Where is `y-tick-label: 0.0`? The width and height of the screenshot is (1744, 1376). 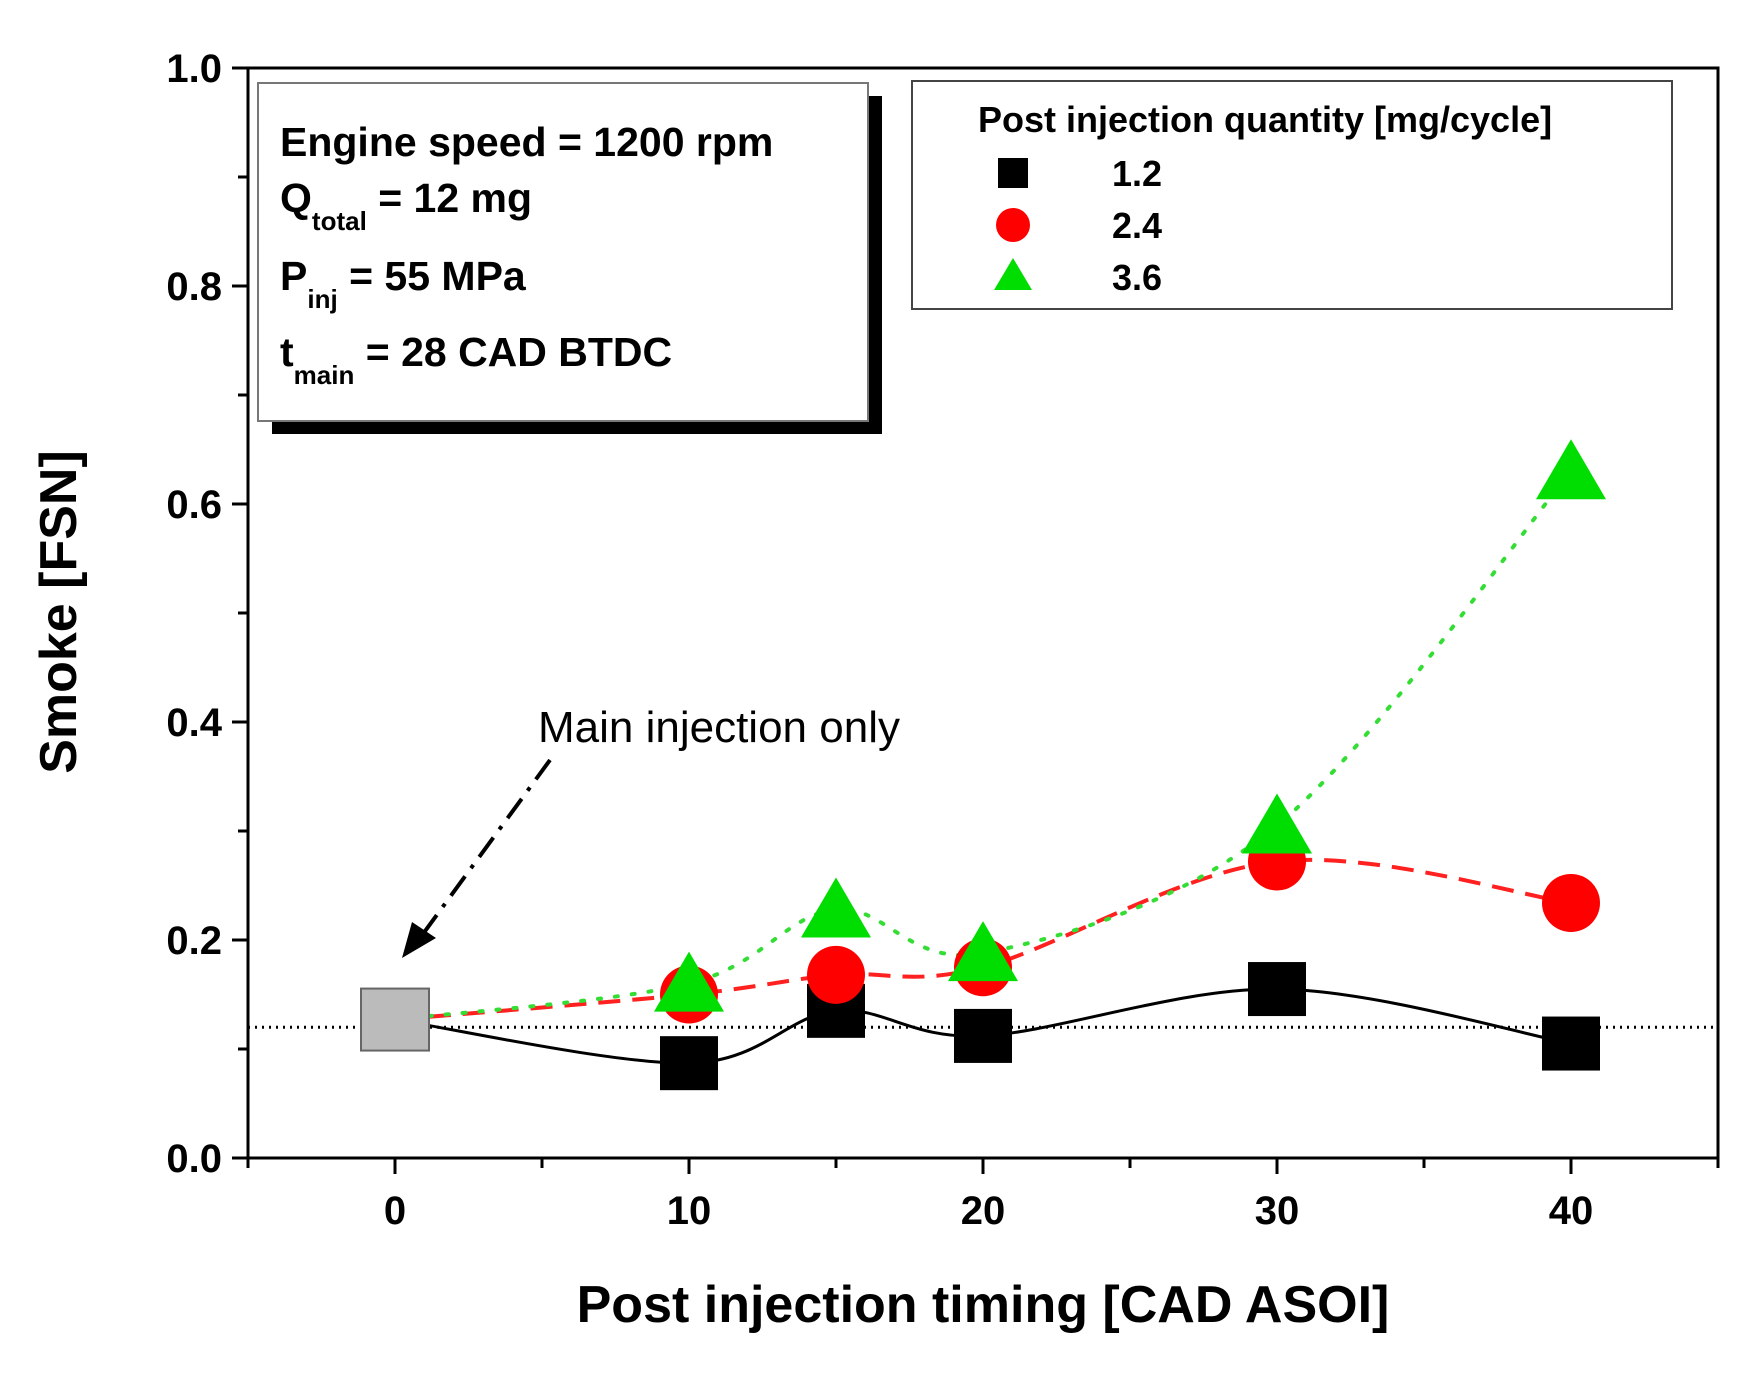 y-tick-label: 0.0 is located at coordinates (194, 1159).